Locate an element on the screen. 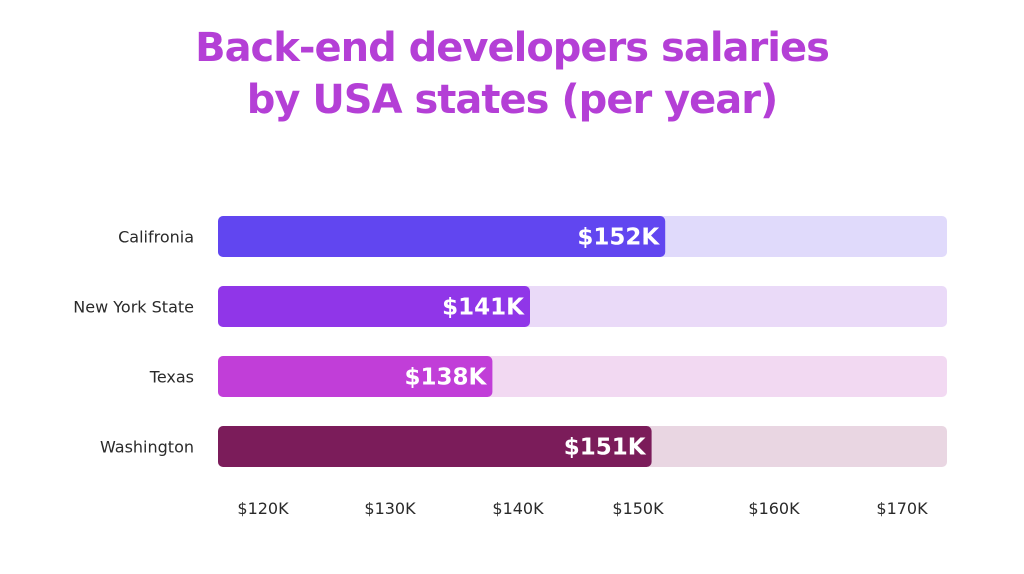 Image resolution: width=1024 pixels, height=574 pixels. data-label: $141K is located at coordinates (483, 308).